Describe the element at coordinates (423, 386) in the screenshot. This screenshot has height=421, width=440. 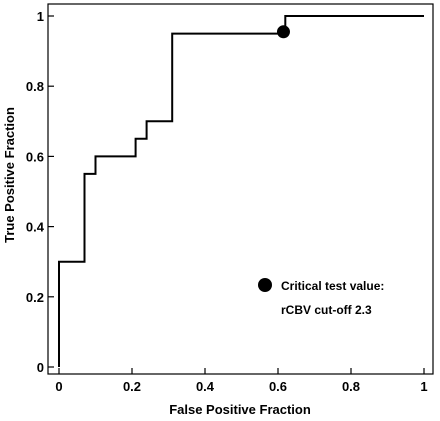
I see `x-tick-label: 1` at that location.